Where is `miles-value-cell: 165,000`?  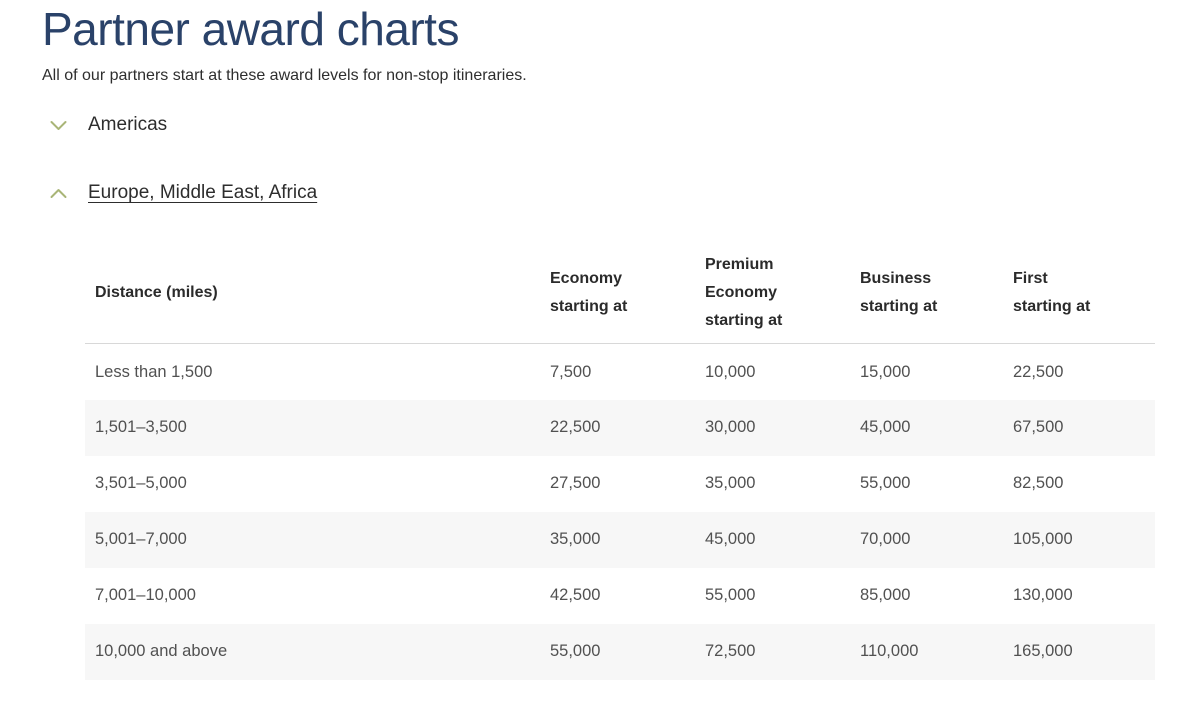 miles-value-cell: 165,000 is located at coordinates (1043, 651).